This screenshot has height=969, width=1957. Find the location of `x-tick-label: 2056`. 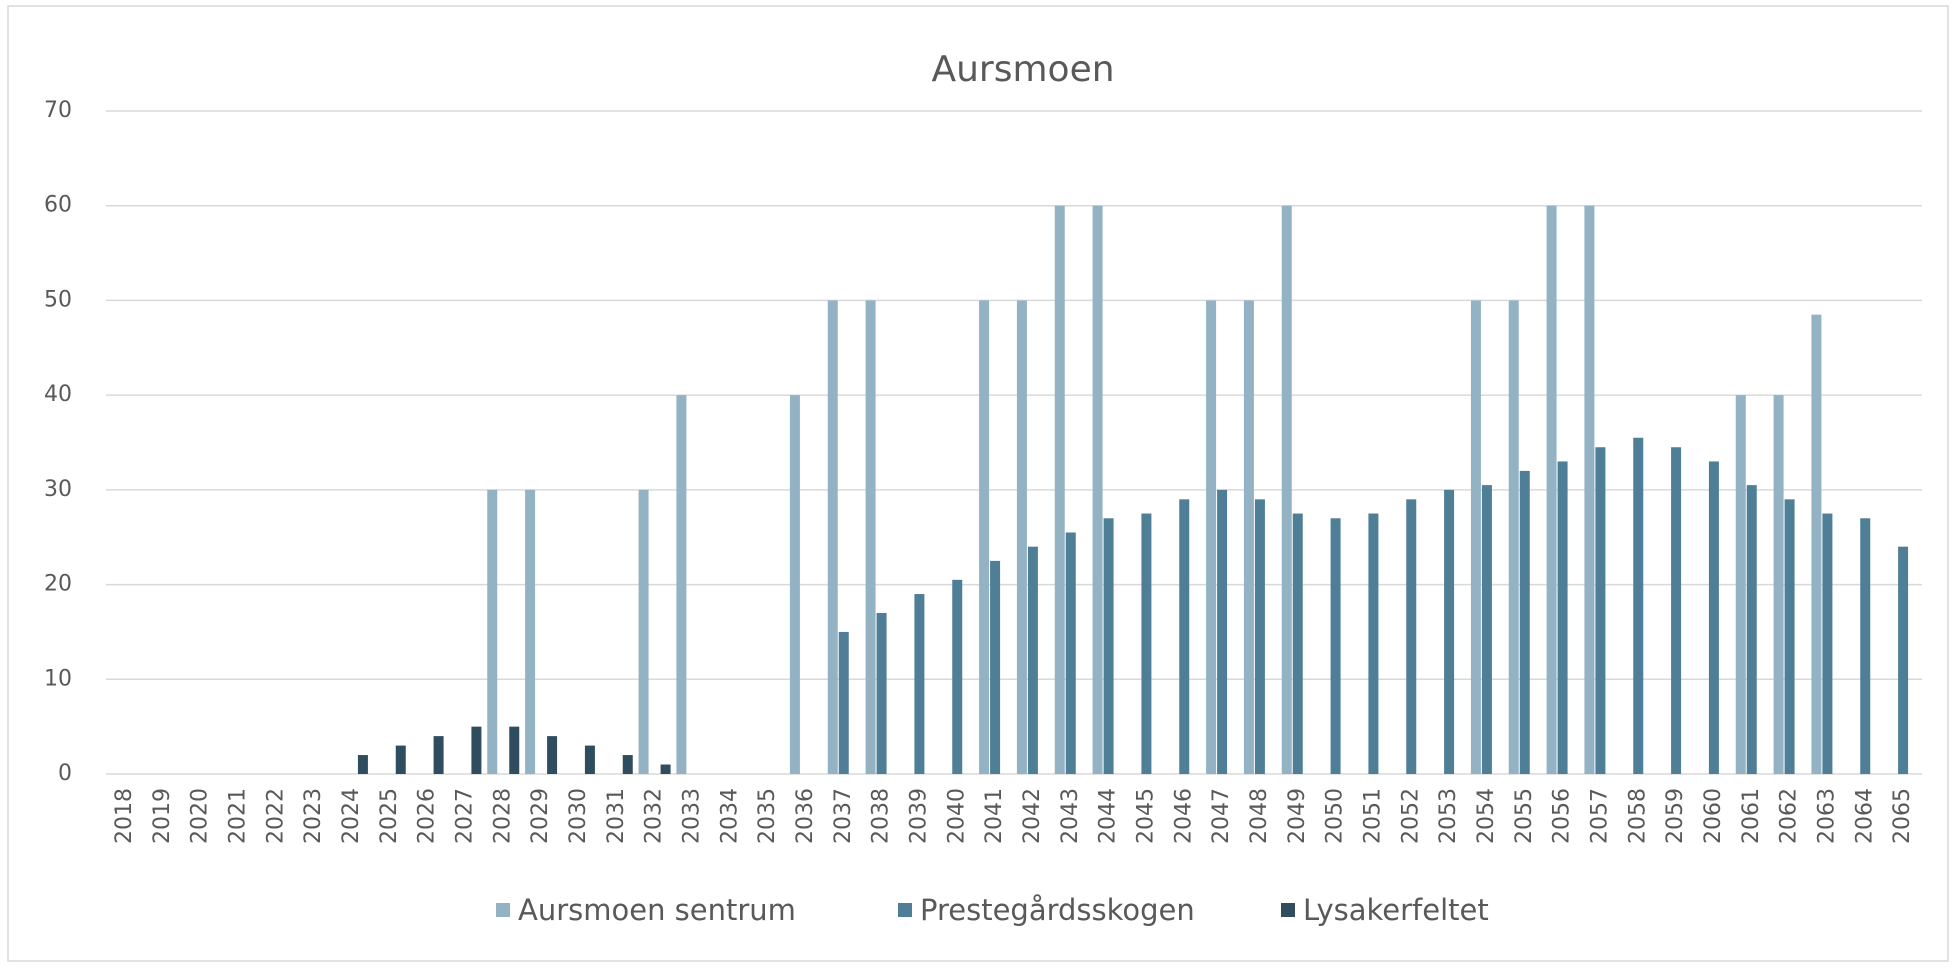

x-tick-label: 2056 is located at coordinates (1562, 816).